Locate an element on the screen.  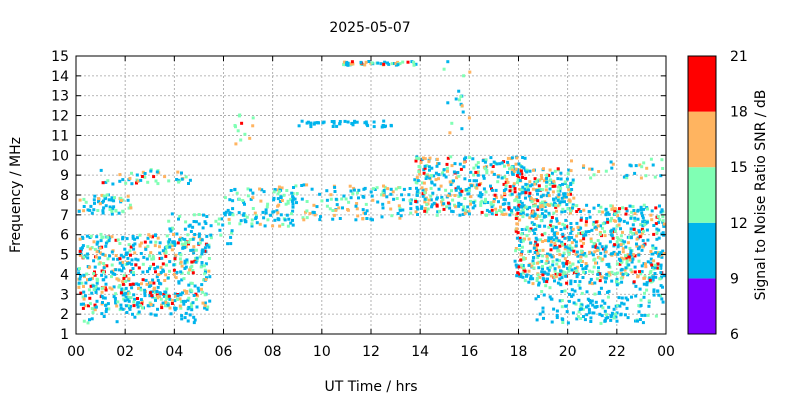
y-tick-label: 9 is located at coordinates (64, 176).